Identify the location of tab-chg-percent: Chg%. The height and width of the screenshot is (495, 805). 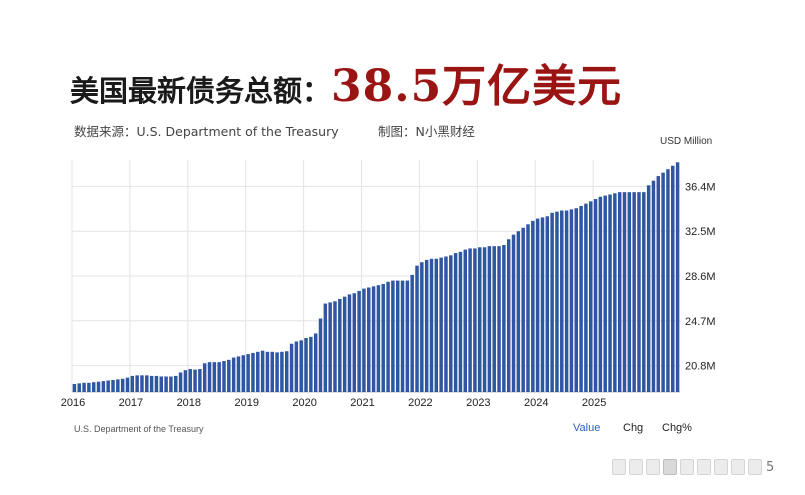
(677, 428).